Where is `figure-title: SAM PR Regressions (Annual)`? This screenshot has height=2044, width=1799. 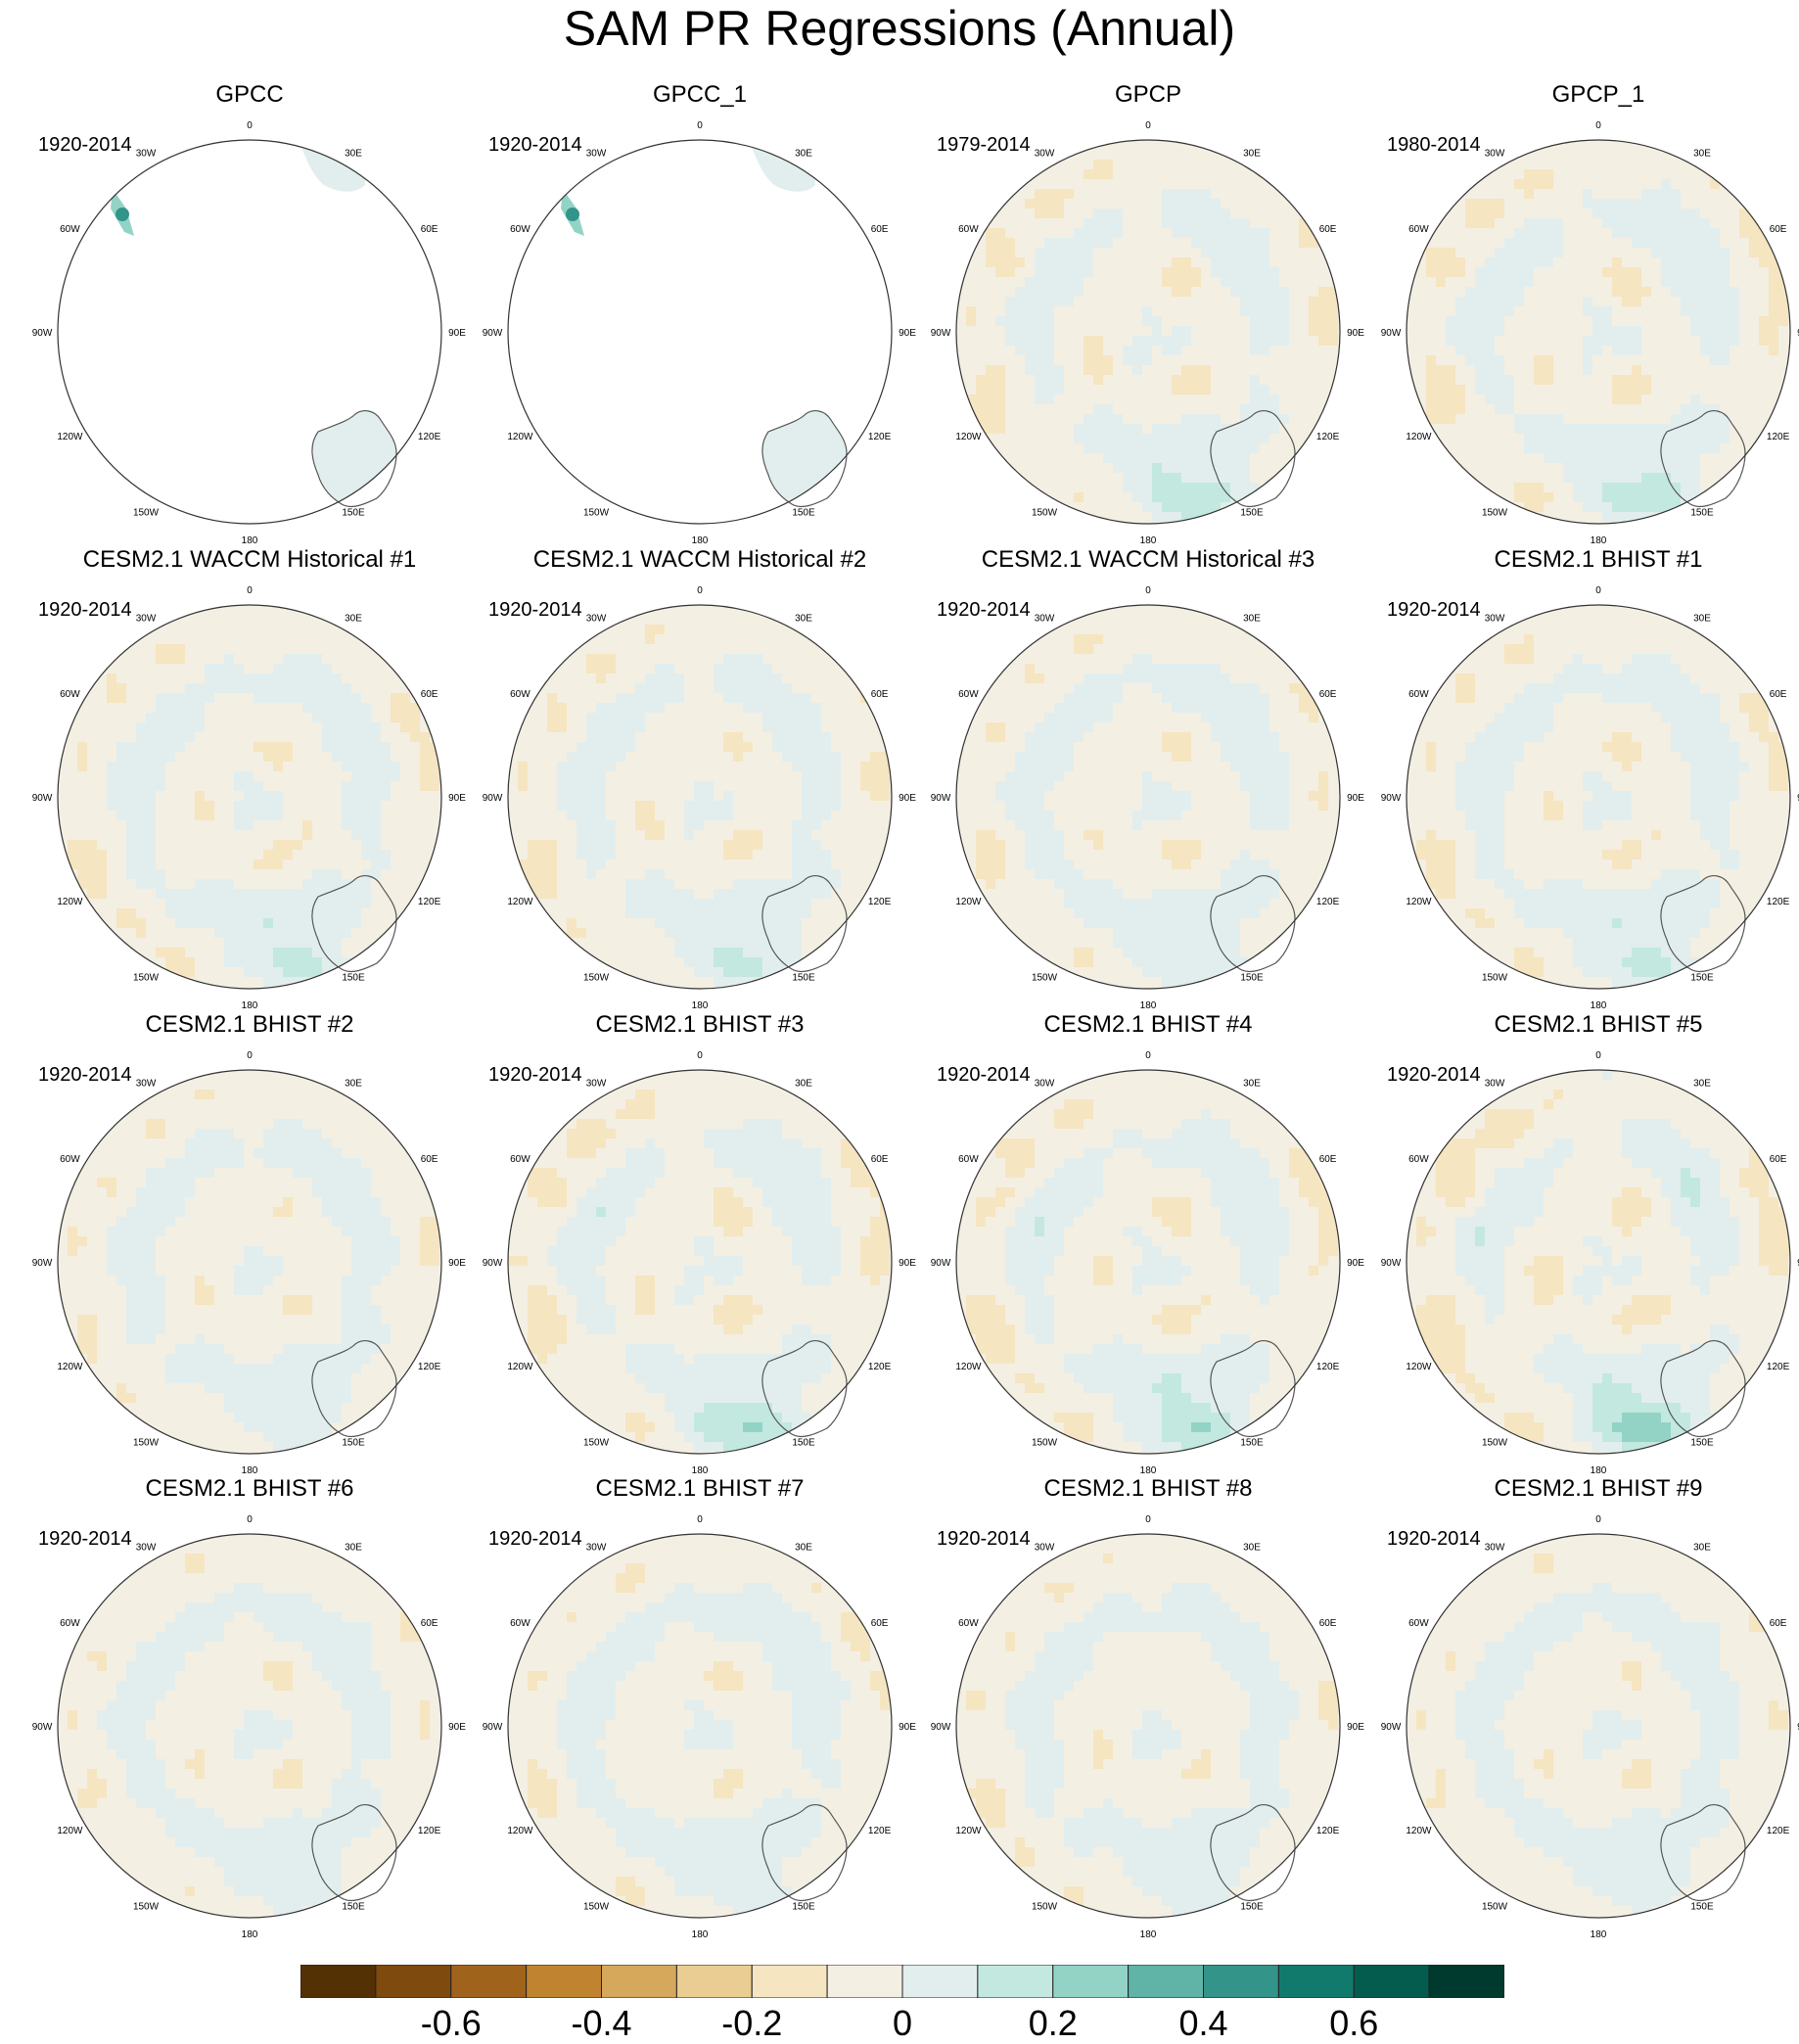 figure-title: SAM PR Regressions (Annual) is located at coordinates (899, 28).